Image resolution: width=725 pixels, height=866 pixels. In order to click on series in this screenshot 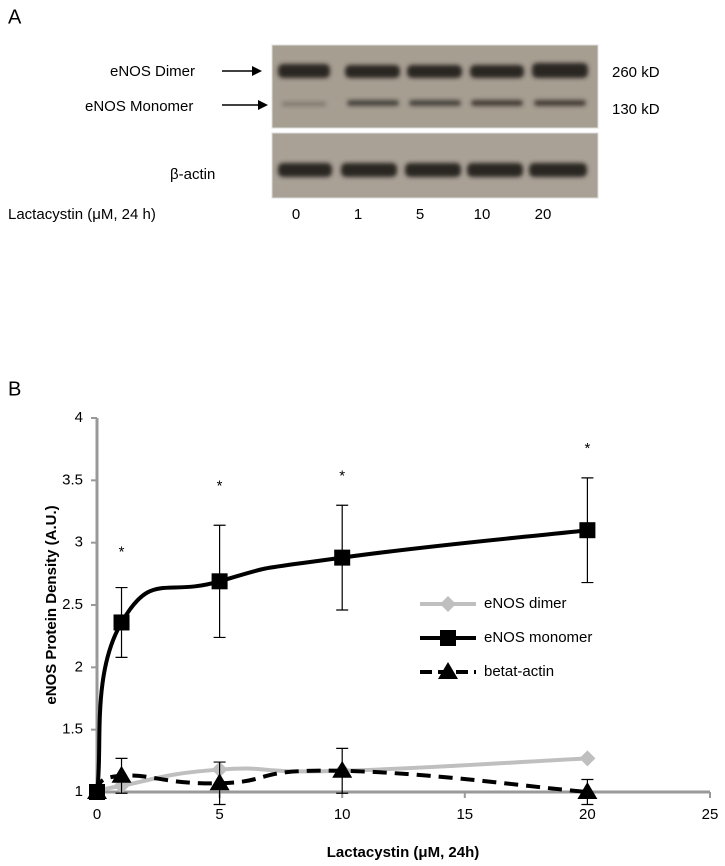, I will do `click(342, 776)`.